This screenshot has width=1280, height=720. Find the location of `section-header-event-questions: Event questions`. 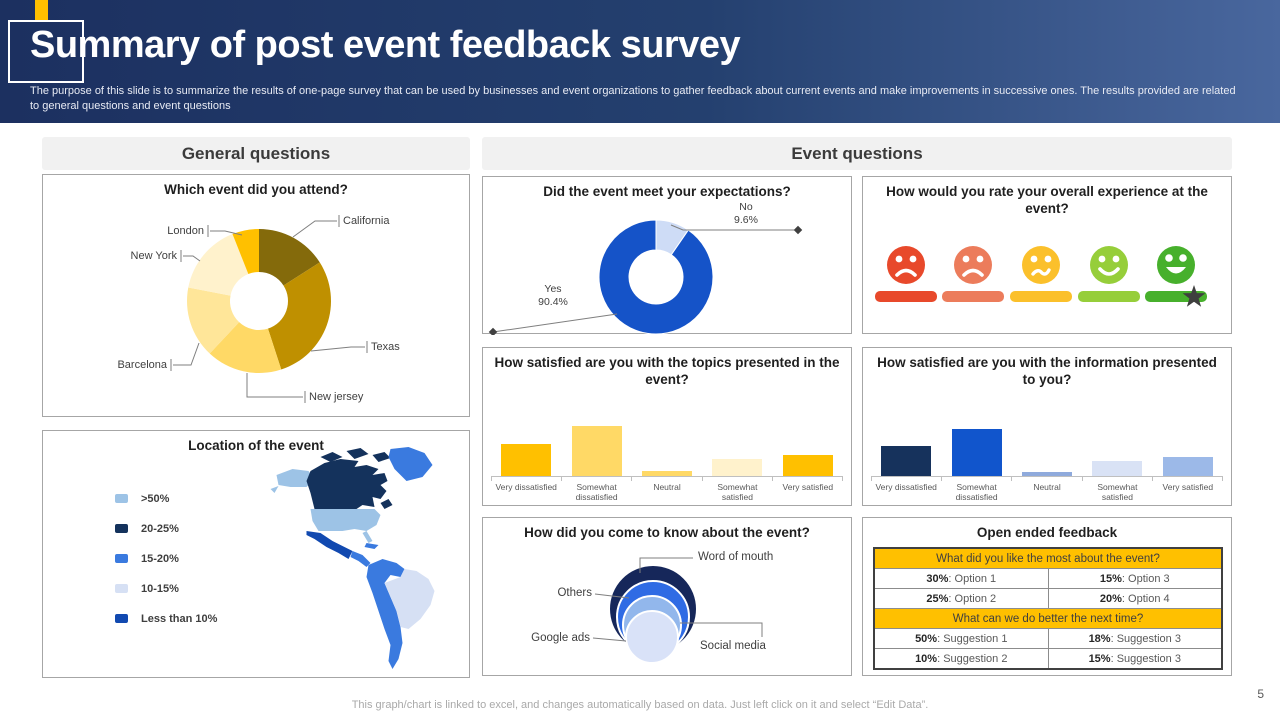

section-header-event-questions: Event questions is located at coordinates (857, 153).